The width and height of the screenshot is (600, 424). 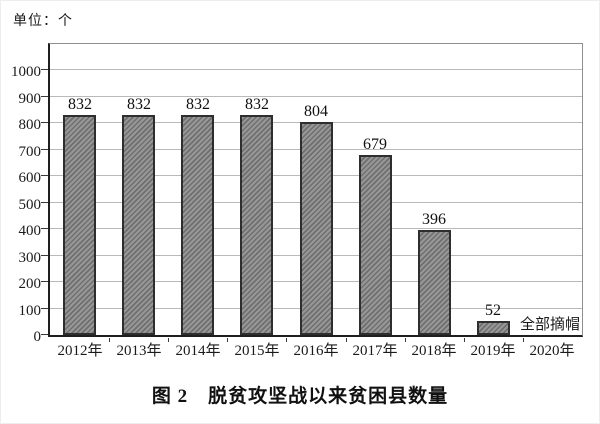 I want to click on bar-value-label: 396, so click(x=434, y=219).